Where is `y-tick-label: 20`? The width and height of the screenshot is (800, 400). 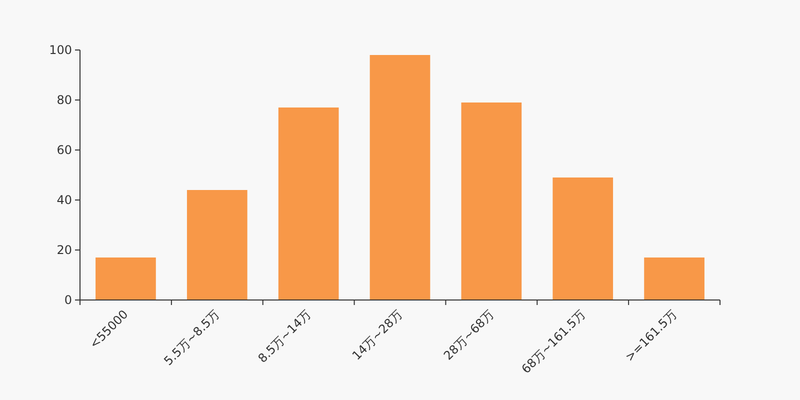
y-tick-label: 20 is located at coordinates (64, 250).